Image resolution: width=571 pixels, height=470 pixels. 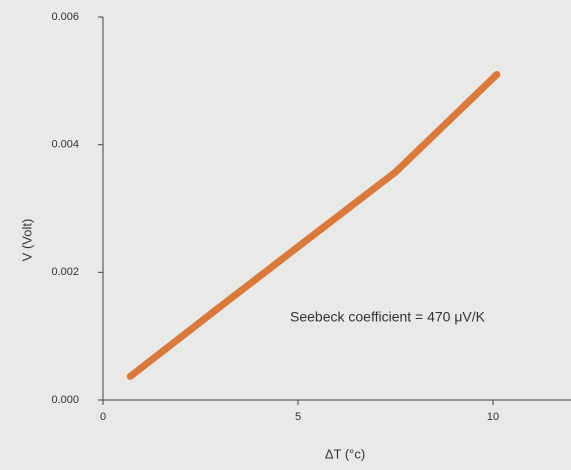 I want to click on y-tick-label: 0.002, so click(x=65, y=272).